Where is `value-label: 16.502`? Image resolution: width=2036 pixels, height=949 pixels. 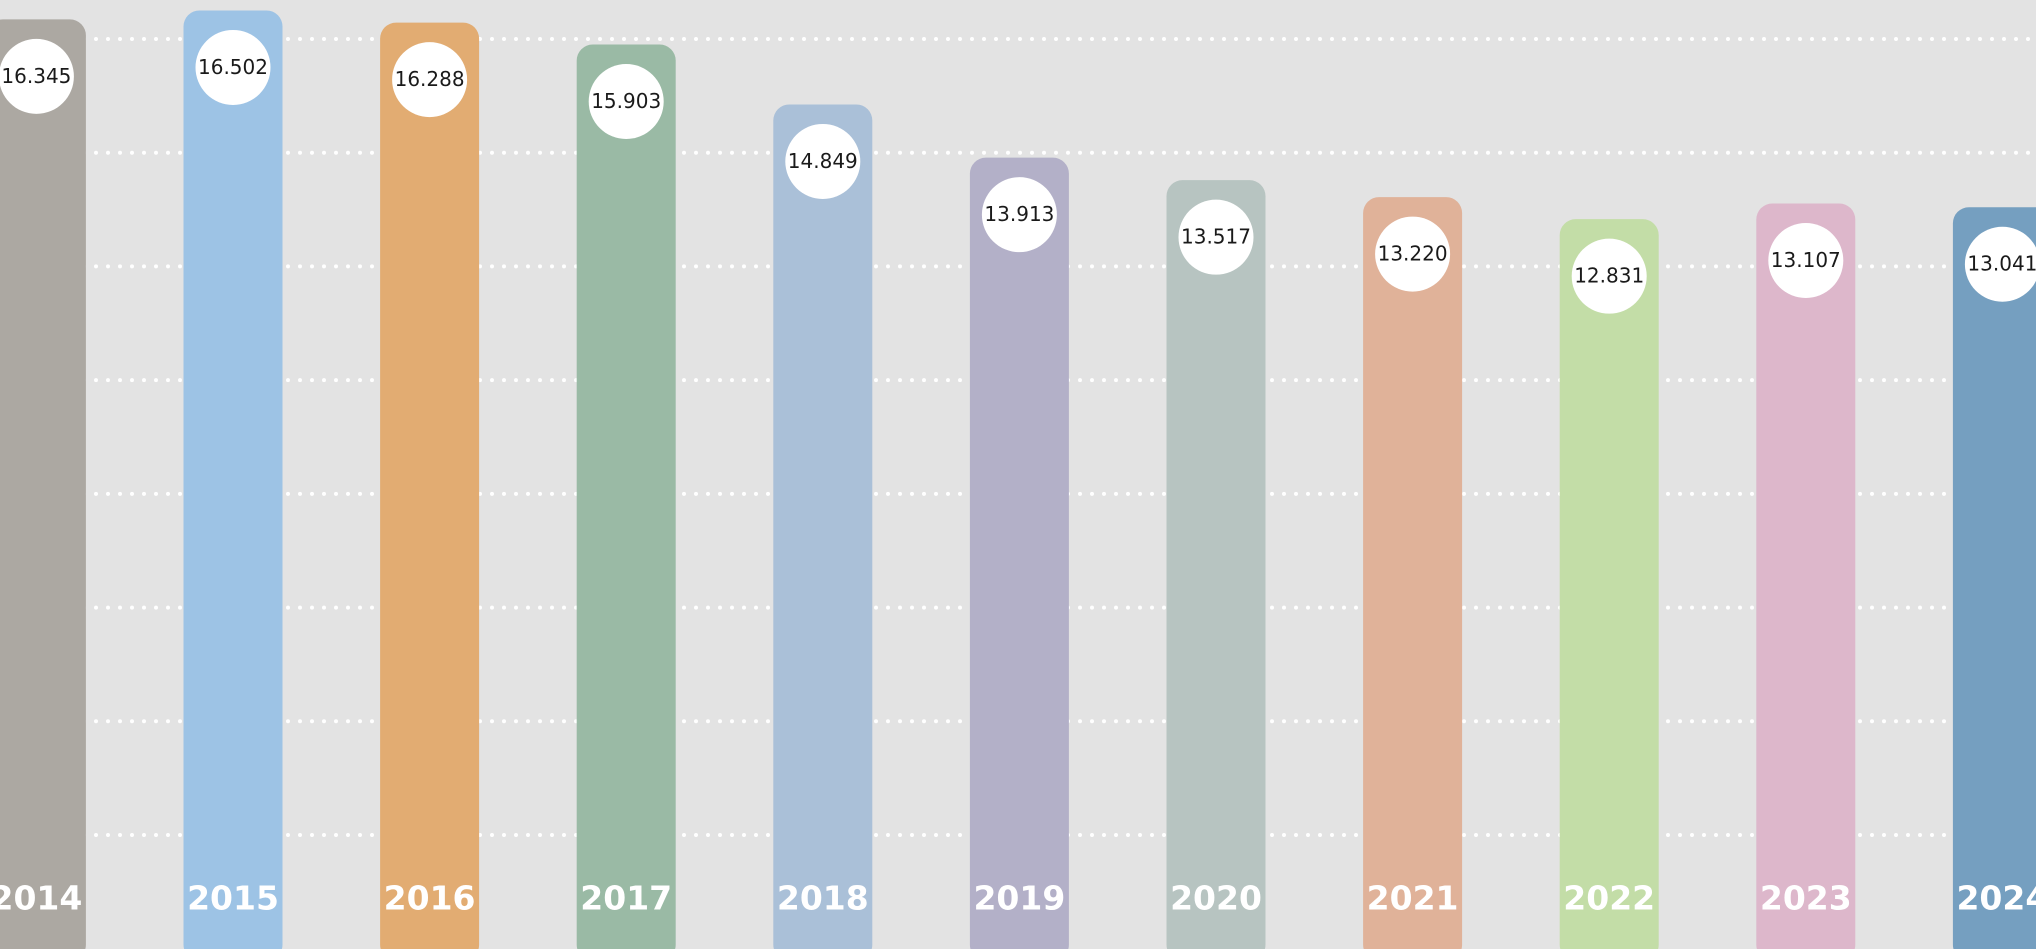
value-label: 16.502 is located at coordinates (233, 67).